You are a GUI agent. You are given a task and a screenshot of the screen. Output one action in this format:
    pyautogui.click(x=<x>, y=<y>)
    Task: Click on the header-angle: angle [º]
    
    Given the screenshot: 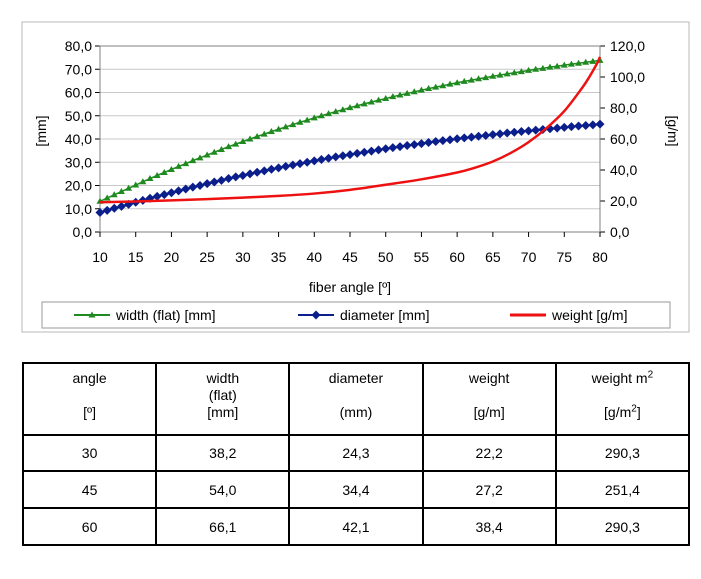 What is the action you would take?
    pyautogui.click(x=89, y=399)
    